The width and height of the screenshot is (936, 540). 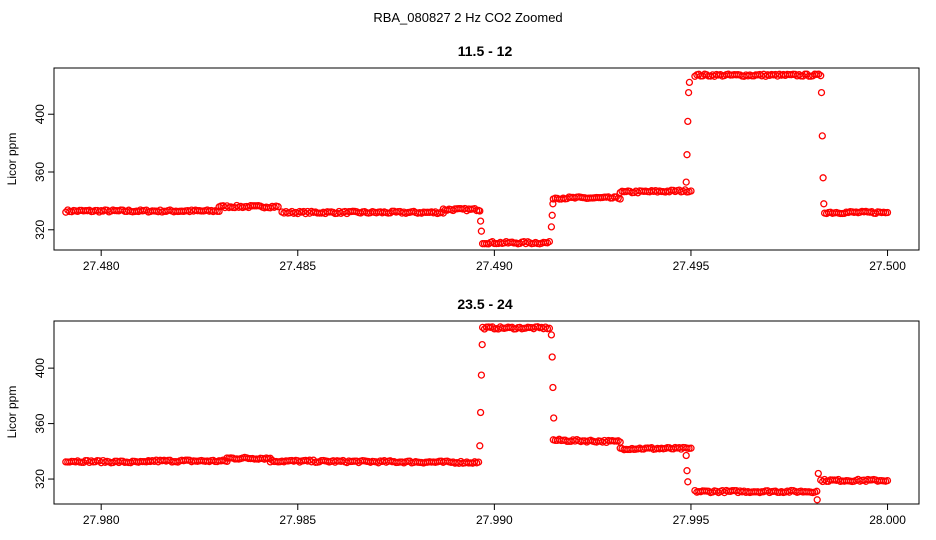 What do you see at coordinates (494, 520) in the screenshot?
I see `panel-2-x-tick-label: 27.990` at bounding box center [494, 520].